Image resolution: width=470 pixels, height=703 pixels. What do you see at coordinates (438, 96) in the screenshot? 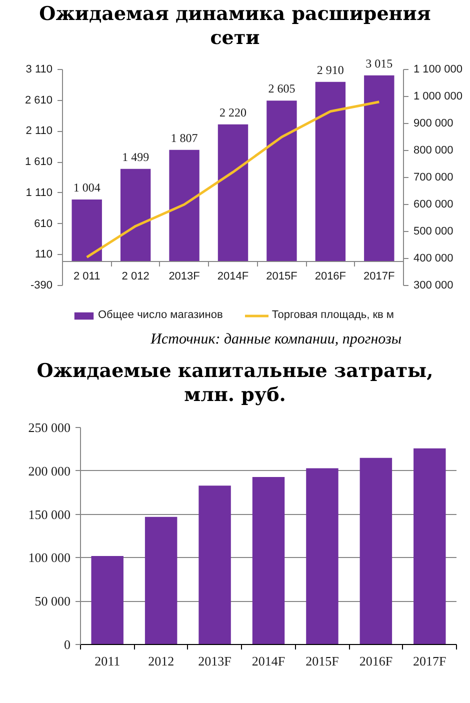
I see `y2-tick-label: 1 000 000` at bounding box center [438, 96].